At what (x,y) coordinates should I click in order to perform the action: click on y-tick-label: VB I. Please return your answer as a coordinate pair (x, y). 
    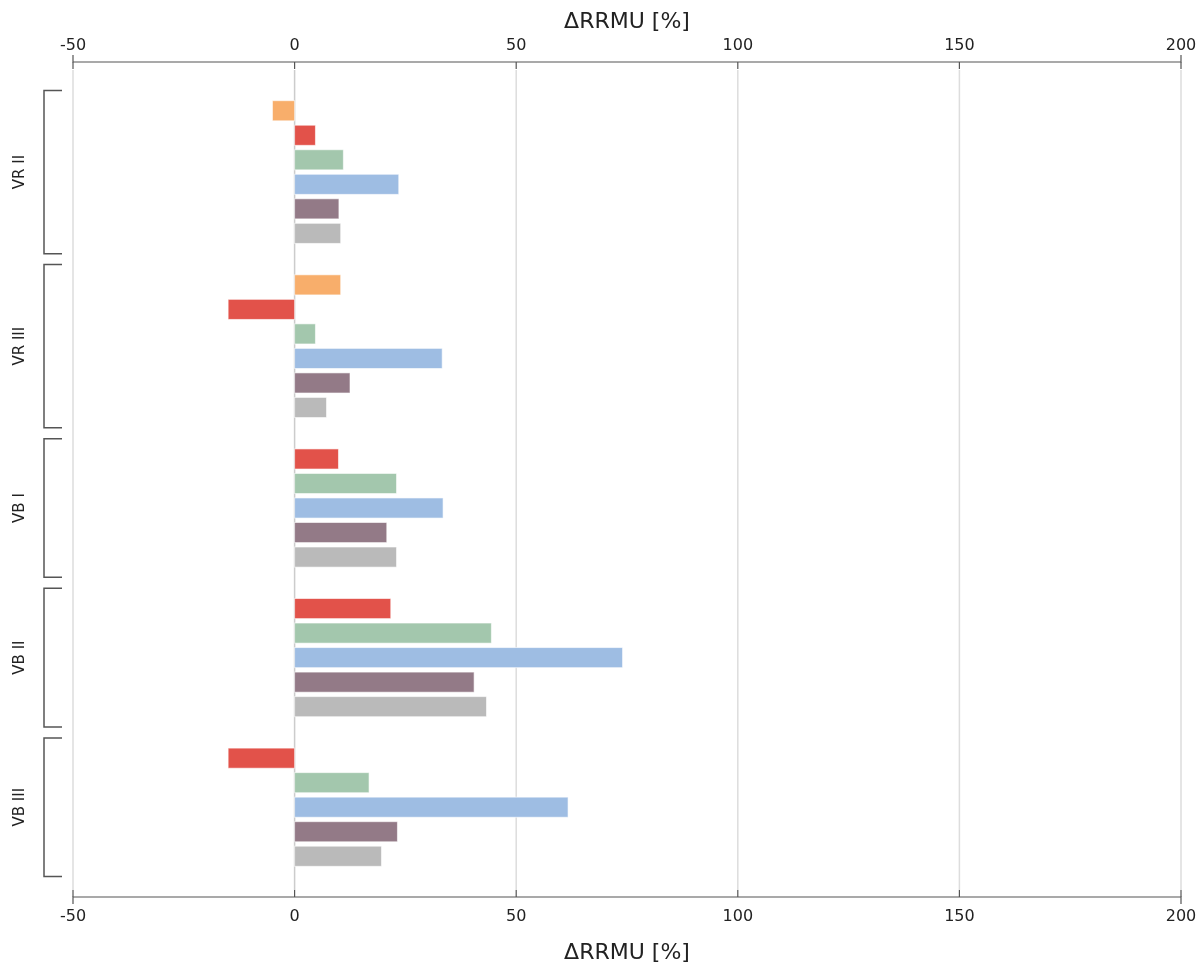
    Looking at the image, I should click on (19, 508).